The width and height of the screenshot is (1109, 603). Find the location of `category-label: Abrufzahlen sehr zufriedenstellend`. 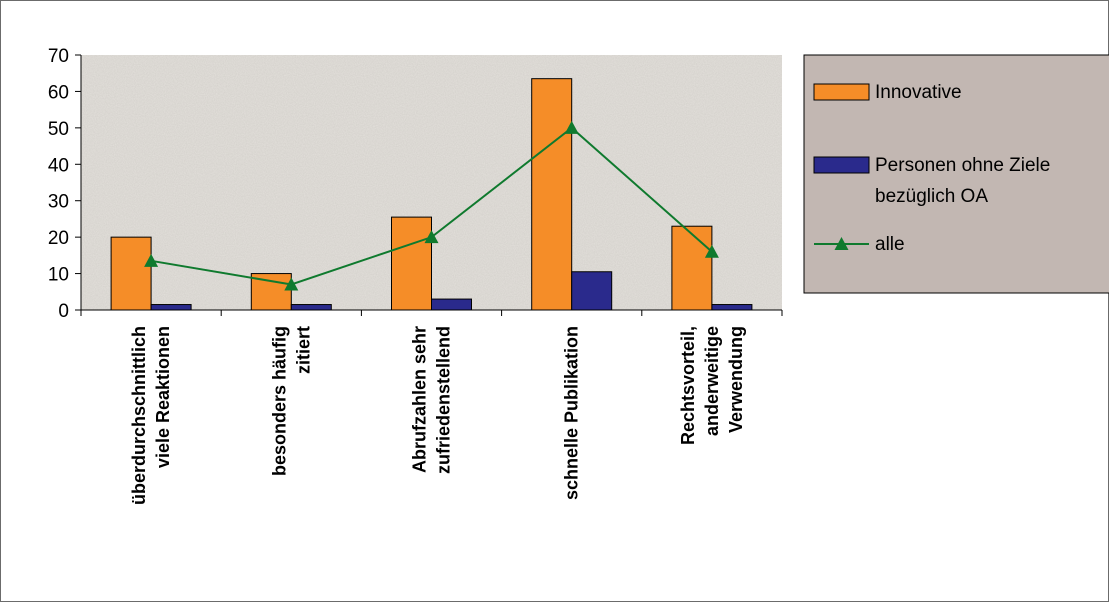

category-label: Abrufzahlen sehr zufriedenstellend is located at coordinates (432, 400).